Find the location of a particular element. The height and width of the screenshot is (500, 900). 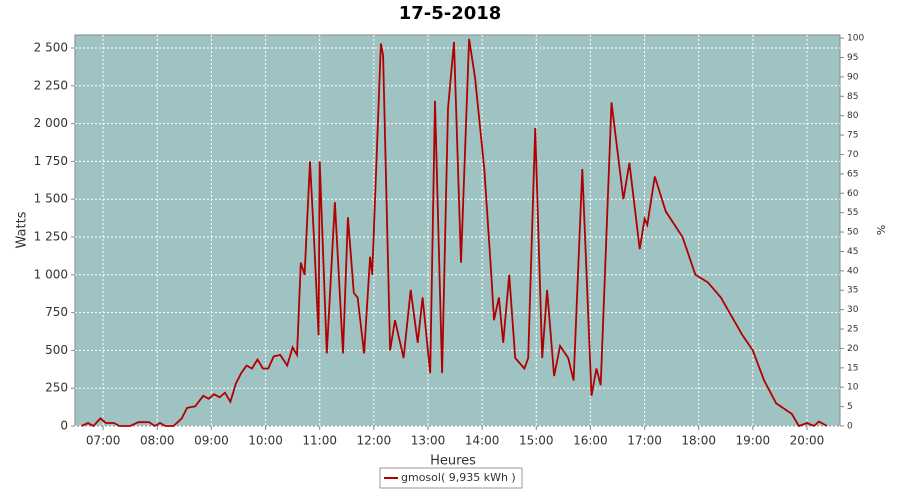

y2-tick-label: 35 is located at coordinates (852, 291).